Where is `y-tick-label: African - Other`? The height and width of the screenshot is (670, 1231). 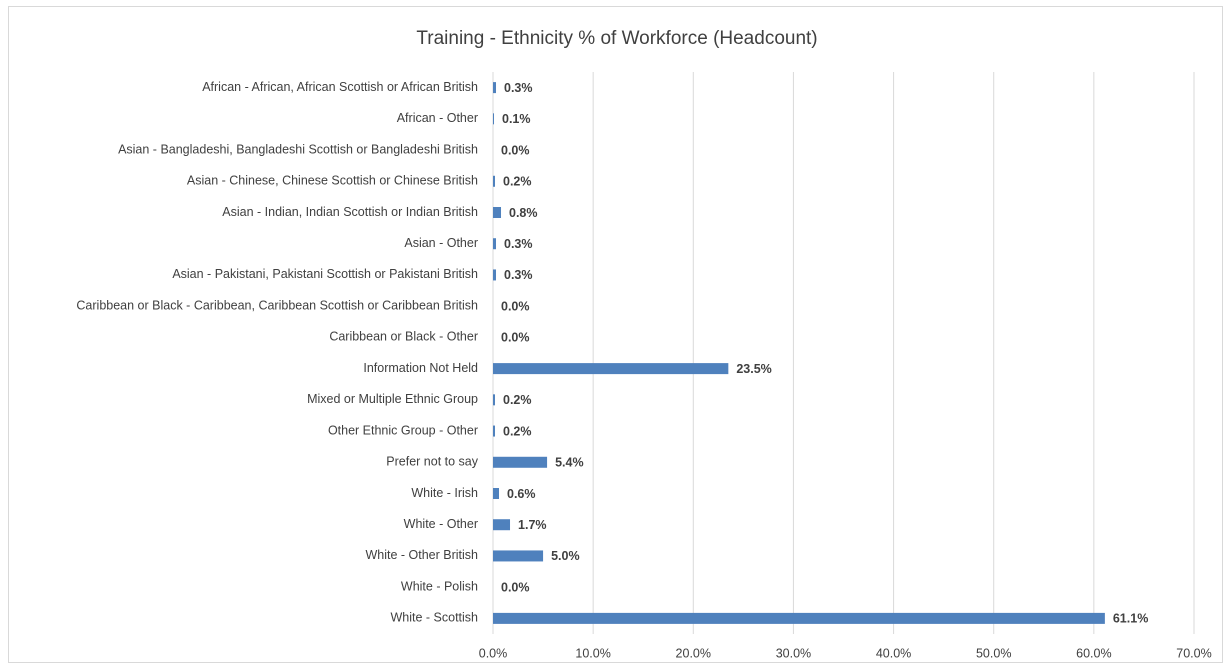 y-tick-label: African - Other is located at coordinates (437, 118).